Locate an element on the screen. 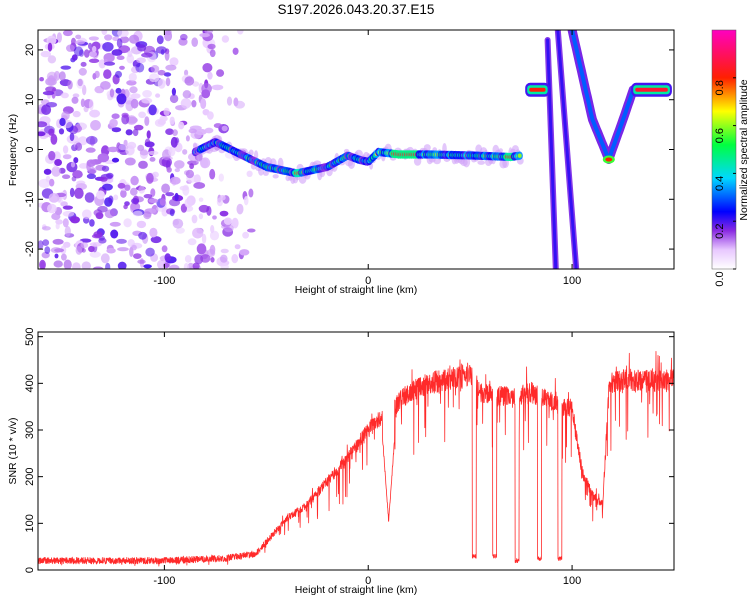 This screenshot has height=600, width=750. y-tick-label: 200 is located at coordinates (30, 476).